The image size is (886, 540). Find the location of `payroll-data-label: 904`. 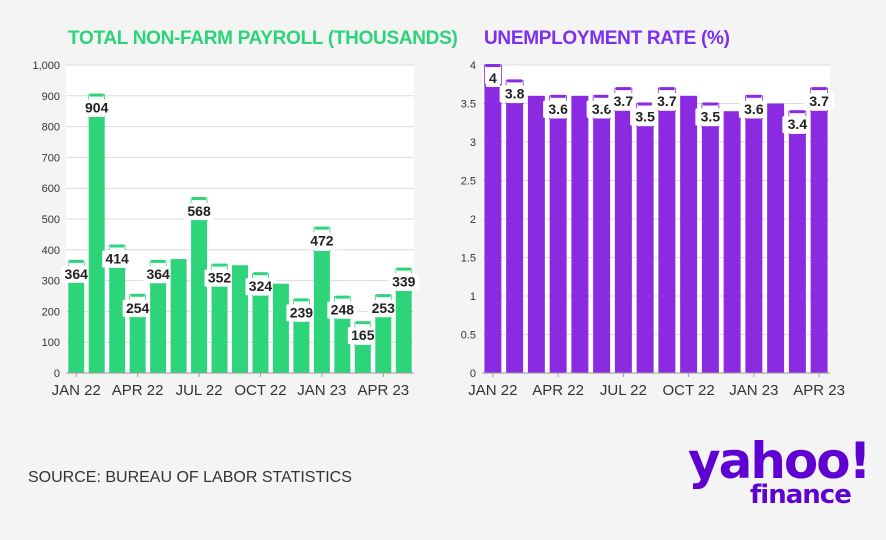

payroll-data-label: 904 is located at coordinates (97, 108).